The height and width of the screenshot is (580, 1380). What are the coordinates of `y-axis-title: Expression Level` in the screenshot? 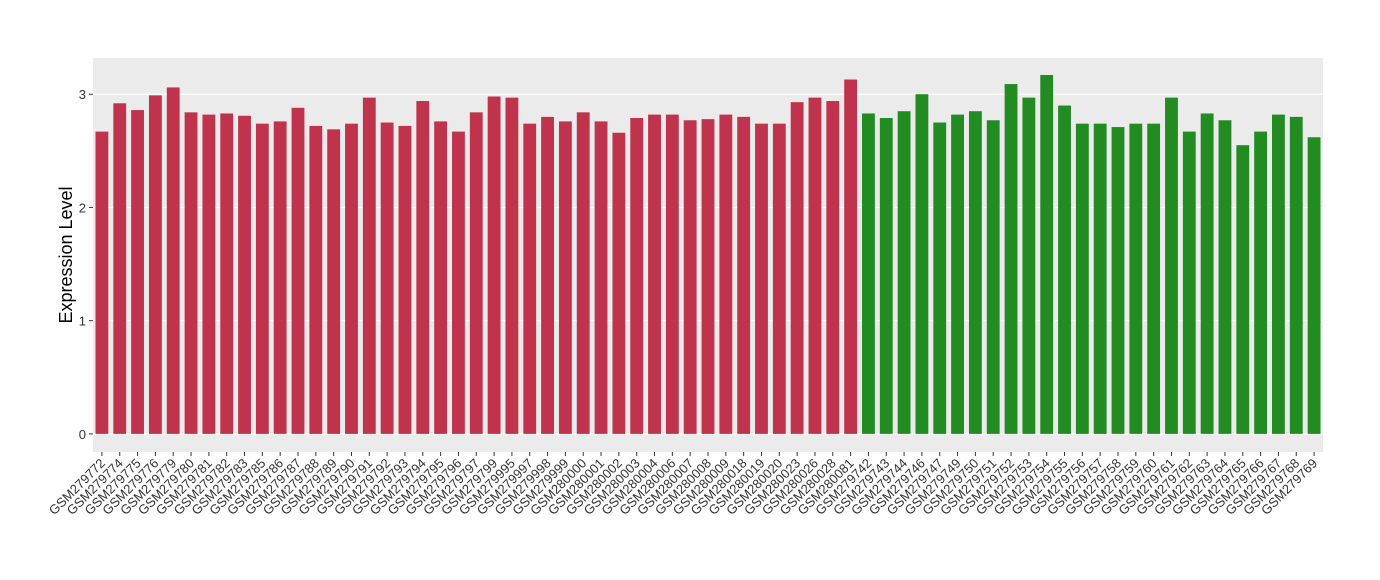 It's located at (66, 254).